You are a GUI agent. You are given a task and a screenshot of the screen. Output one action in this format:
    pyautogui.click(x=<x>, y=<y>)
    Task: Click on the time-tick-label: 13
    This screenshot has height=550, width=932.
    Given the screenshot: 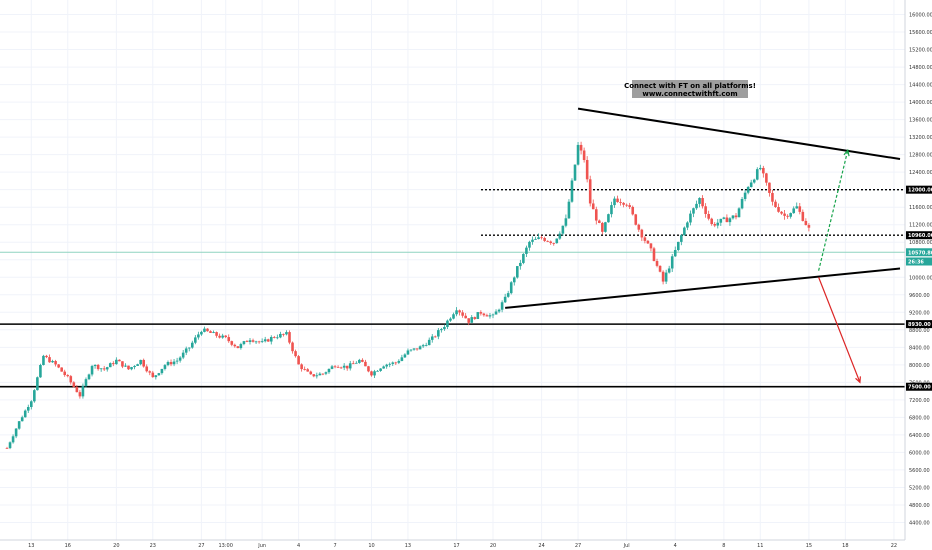 What is the action you would take?
    pyautogui.click(x=31, y=546)
    